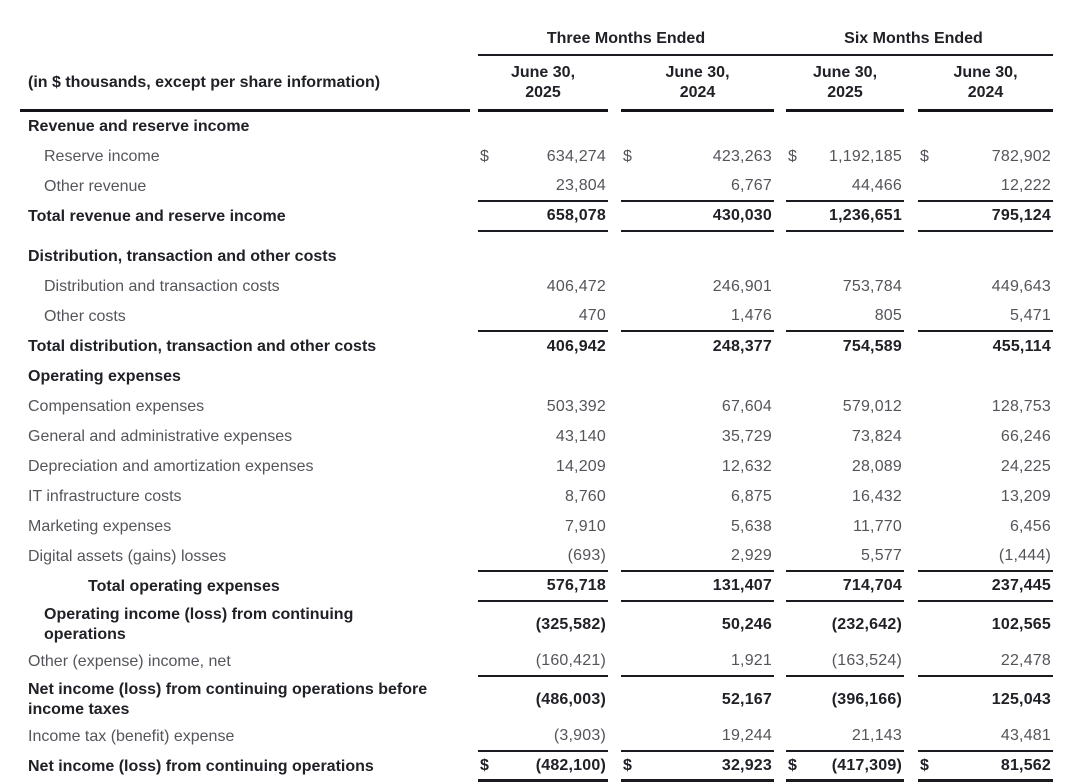  What do you see at coordinates (539, 287) in the screenshot?
I see `value-cell: 406,472` at bounding box center [539, 287].